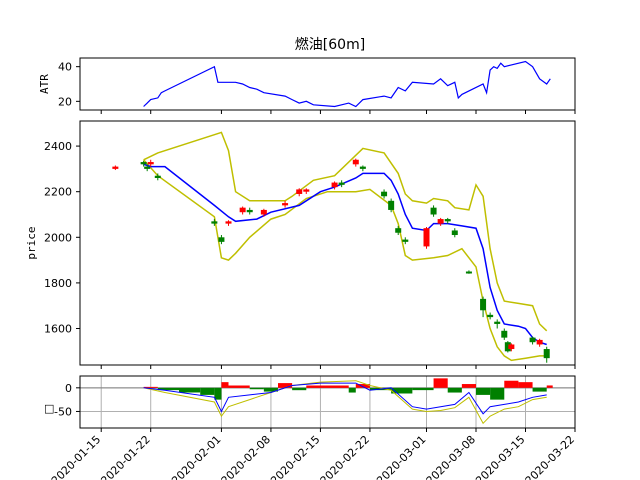 This screenshot has width=640, height=480. I want to click on y-tick-label: 40, so click(65, 67).